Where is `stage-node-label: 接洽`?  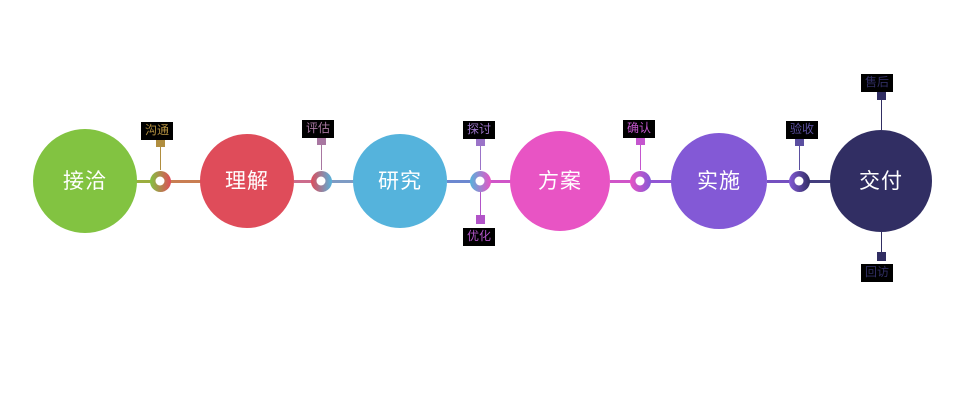
stage-node-label: 接洽 is located at coordinates (85, 181).